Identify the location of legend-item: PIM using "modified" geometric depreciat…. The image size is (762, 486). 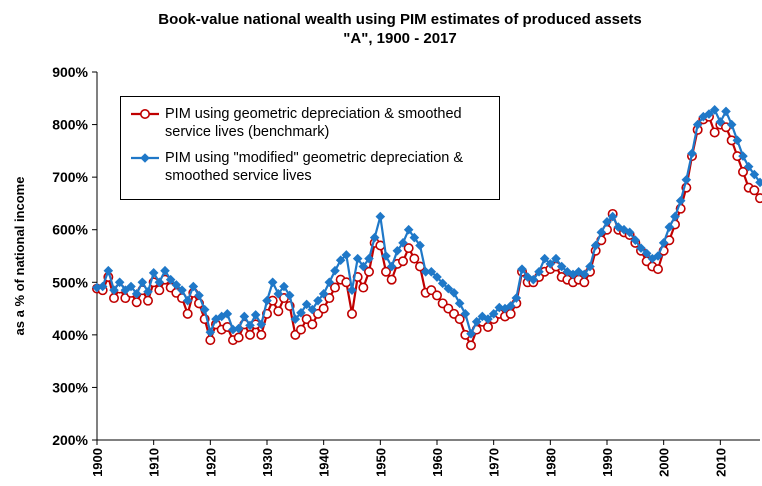
(310, 167).